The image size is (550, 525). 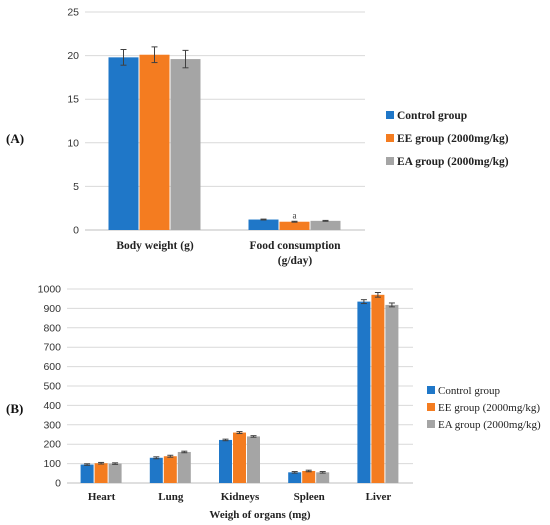 I want to click on y-tick-label: 5, so click(x=76, y=187).